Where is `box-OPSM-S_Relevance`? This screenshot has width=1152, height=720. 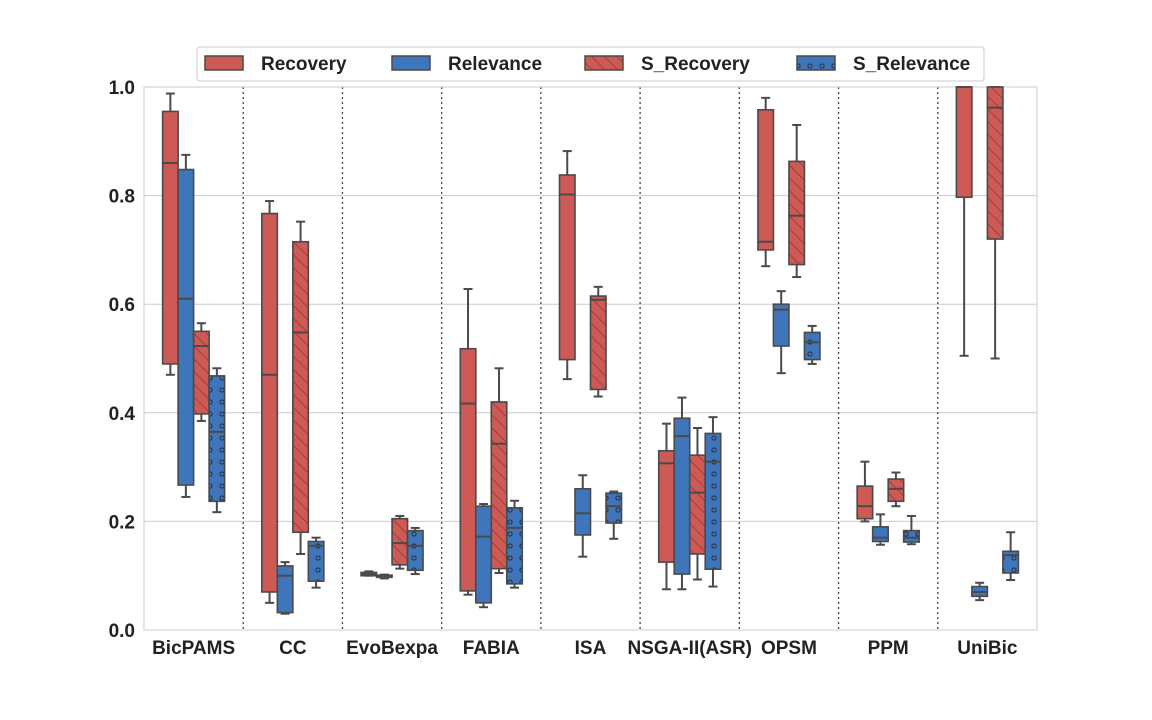
box-OPSM-S_Relevance is located at coordinates (812, 344).